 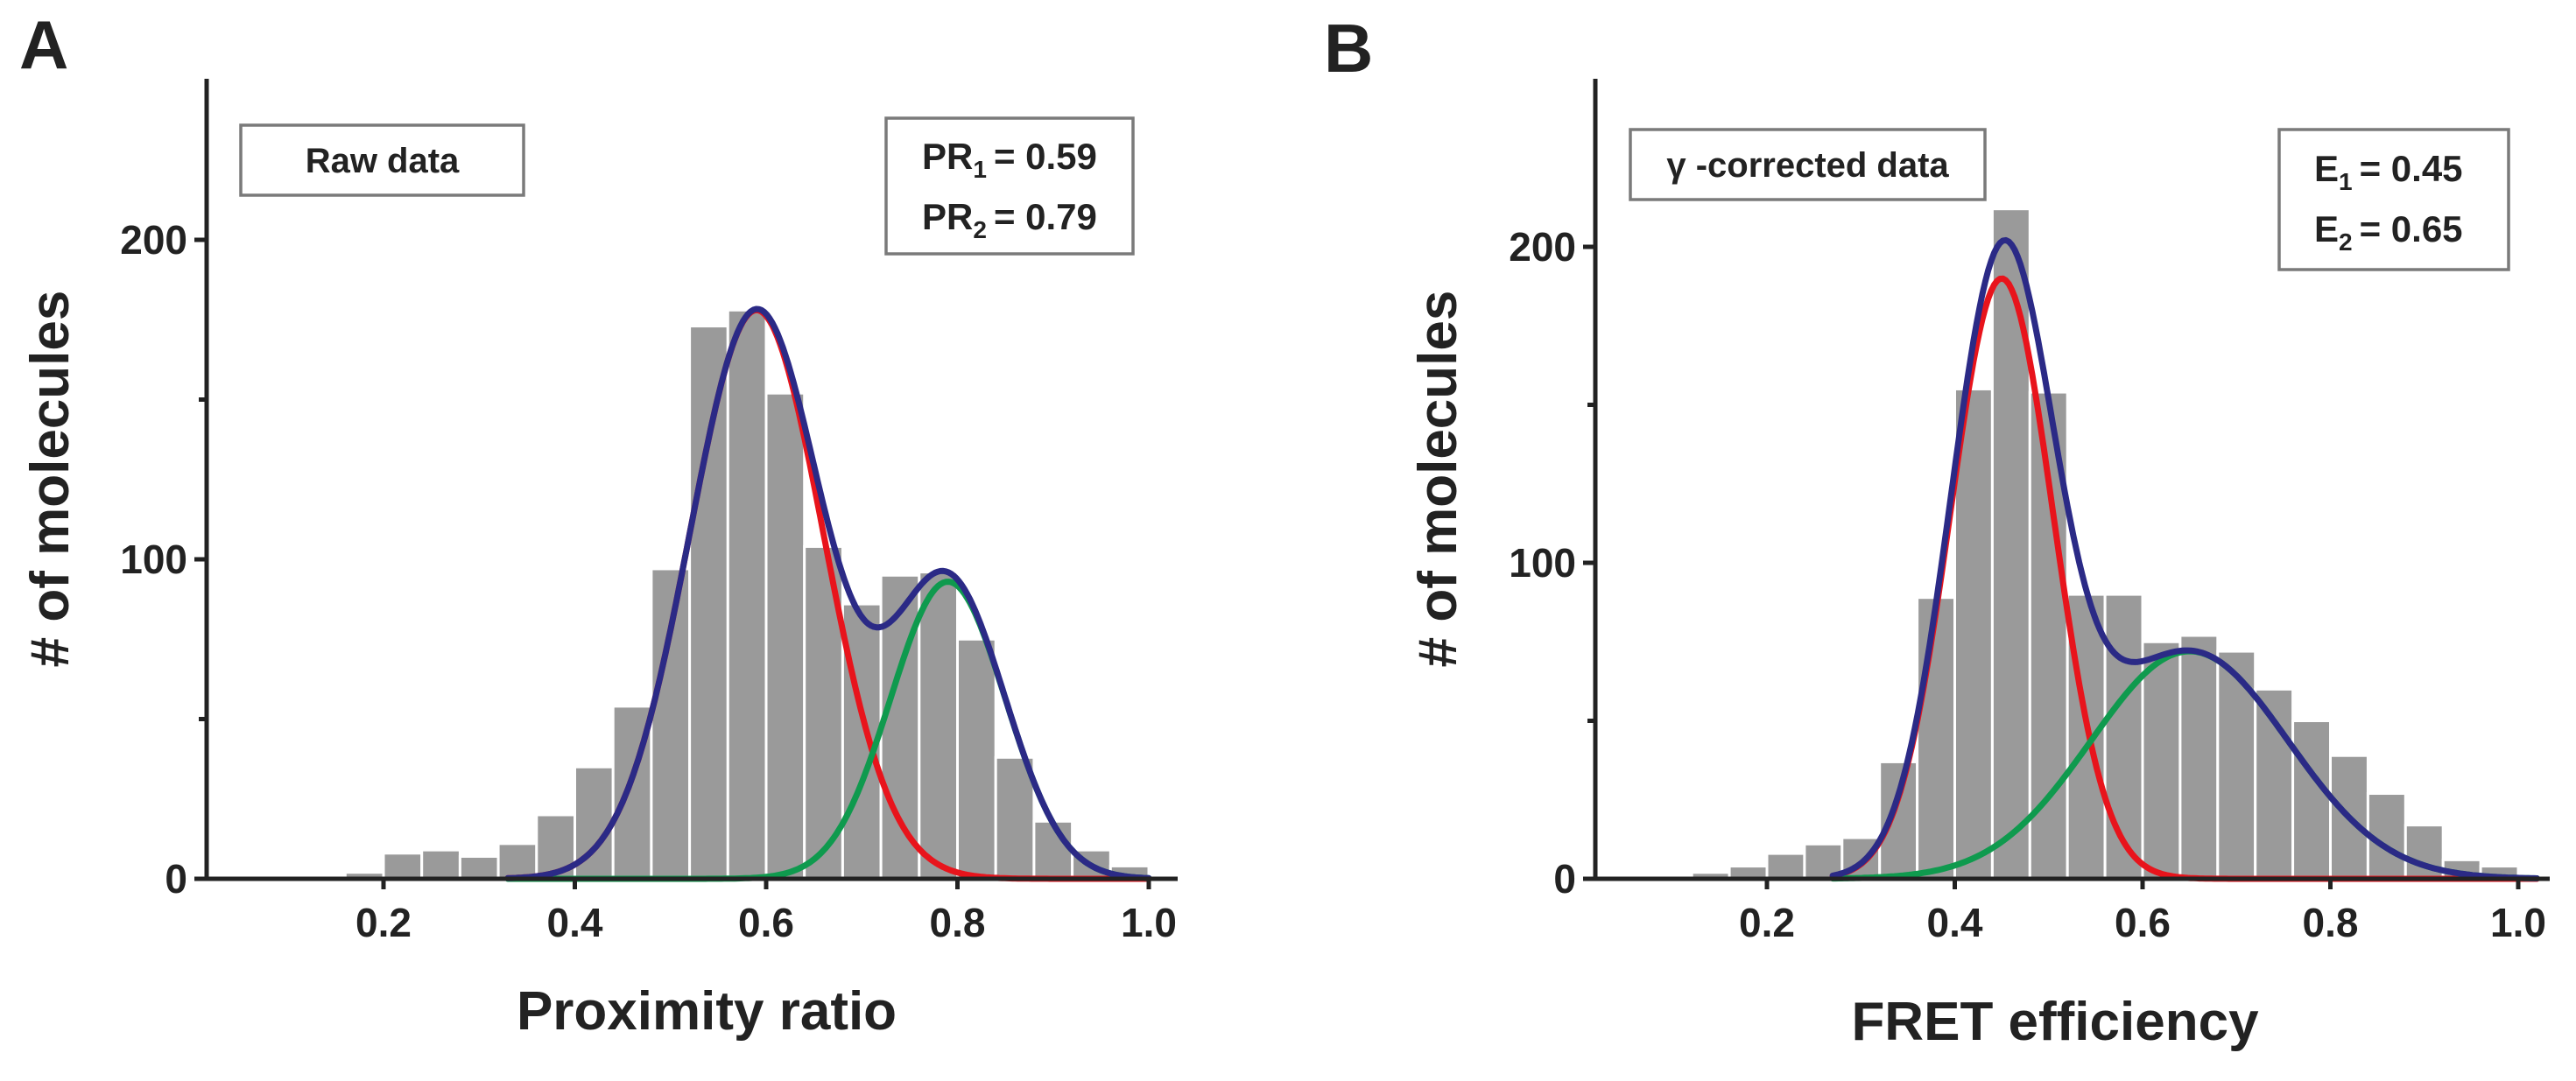 I want to click on panel-letter: A, so click(x=43, y=45).